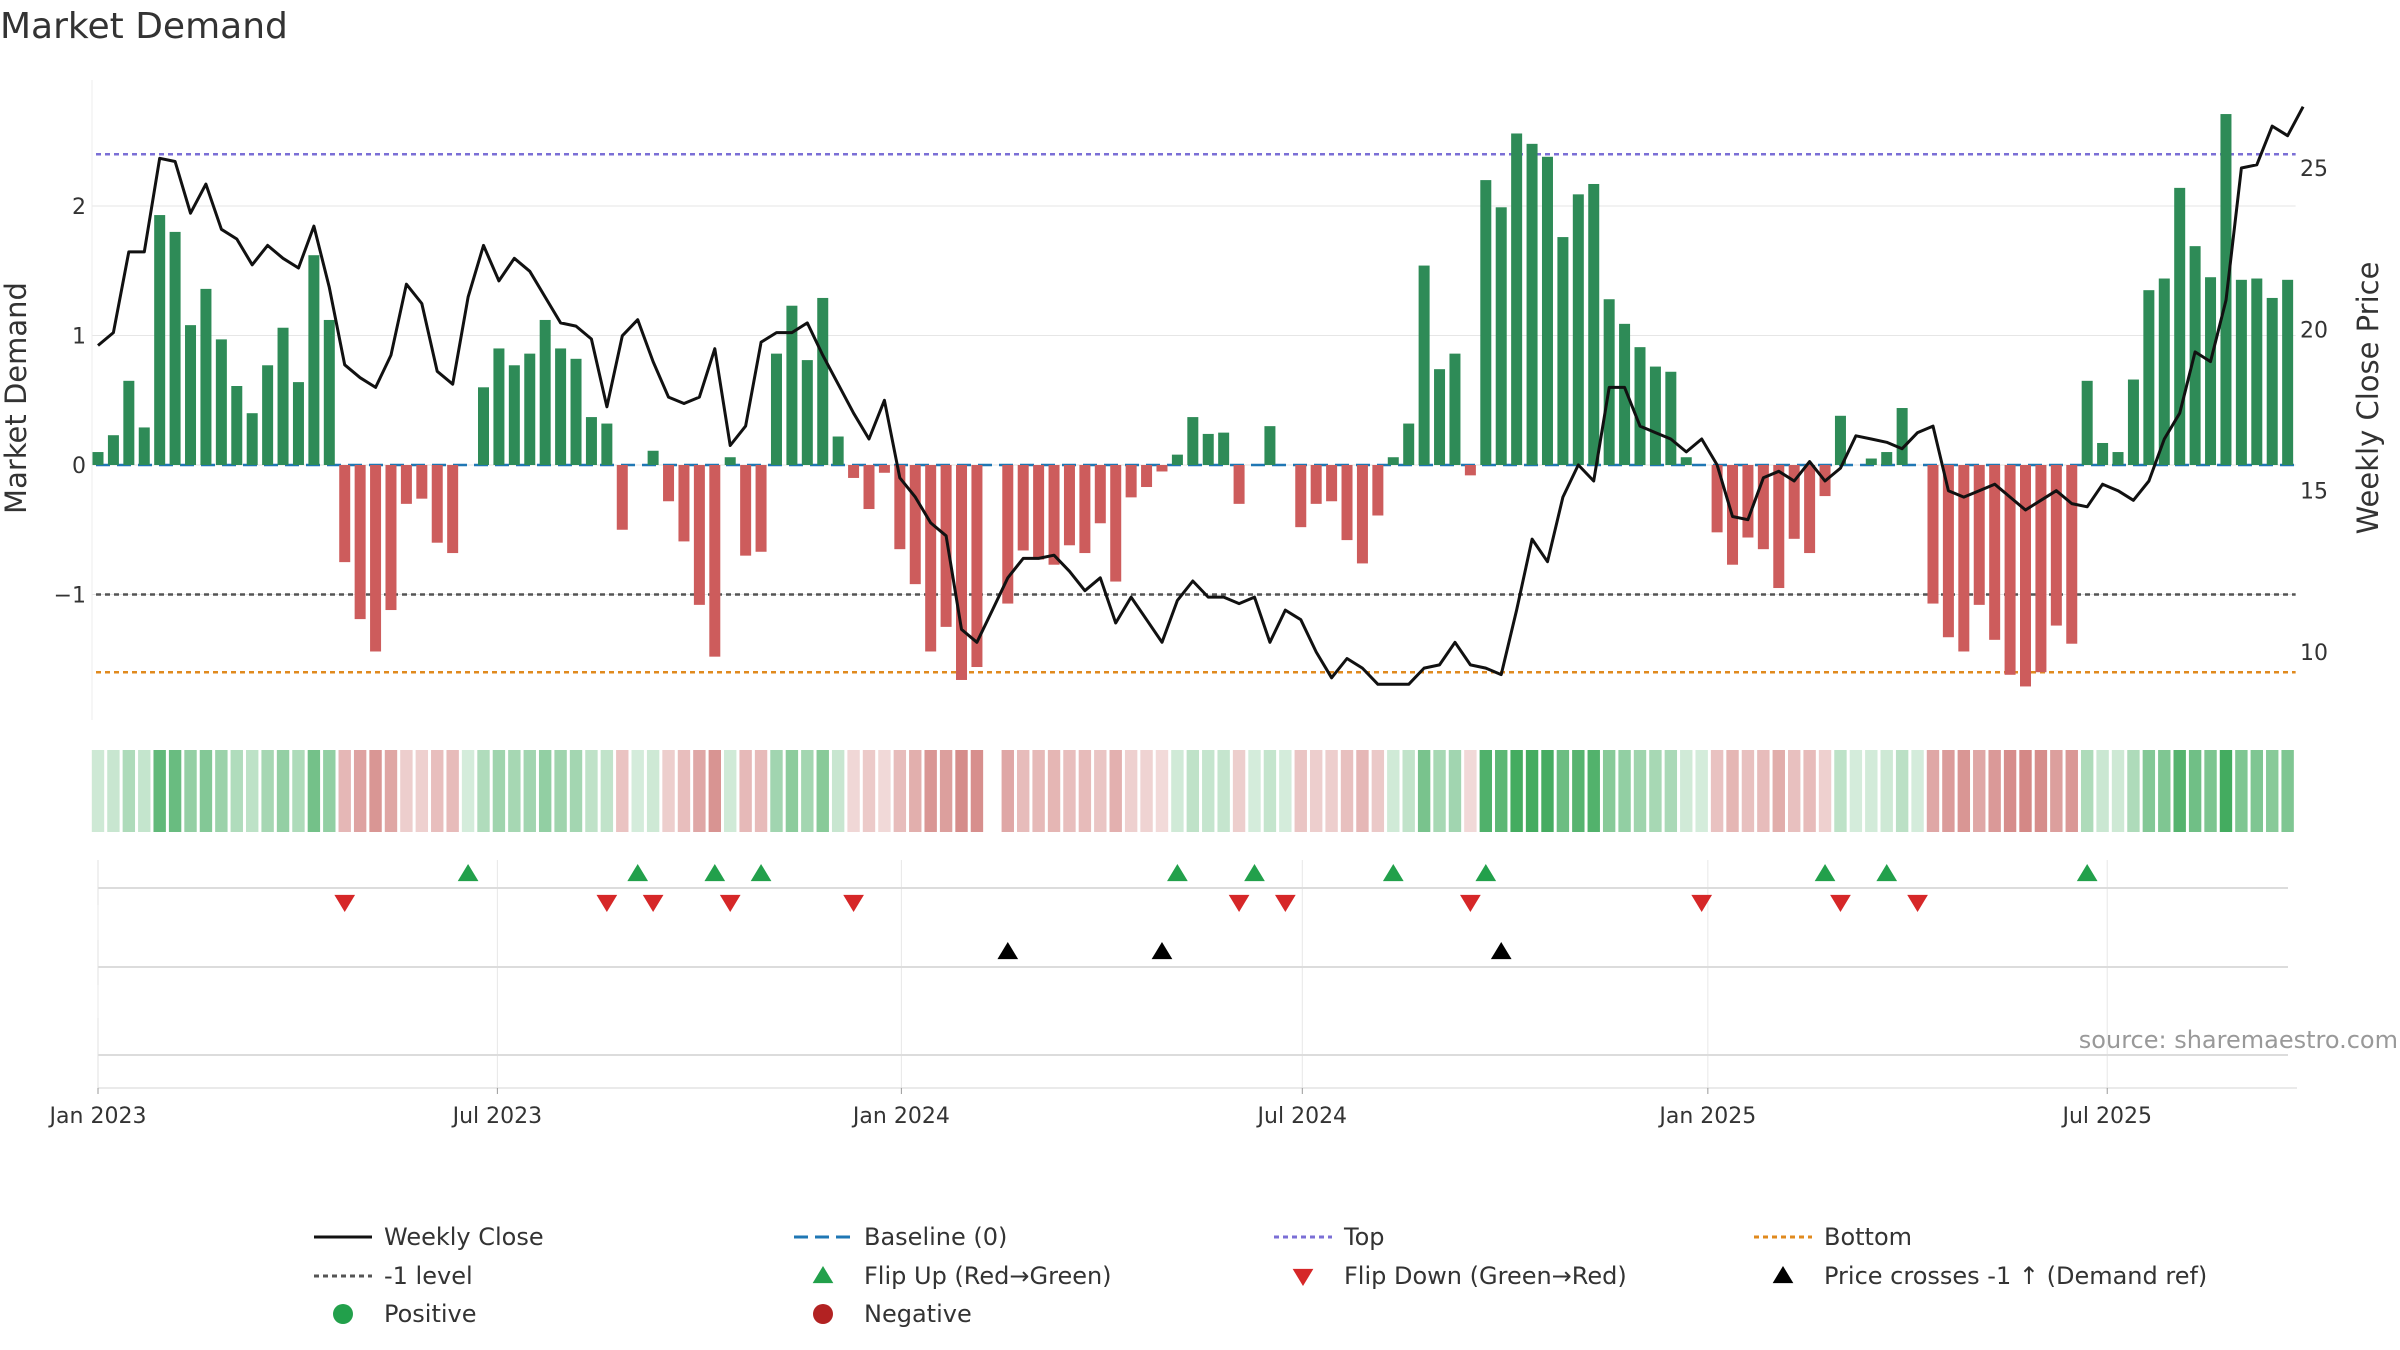 The width and height of the screenshot is (2400, 1350). I want to click on demand-color-strip, so click(1192, 791).